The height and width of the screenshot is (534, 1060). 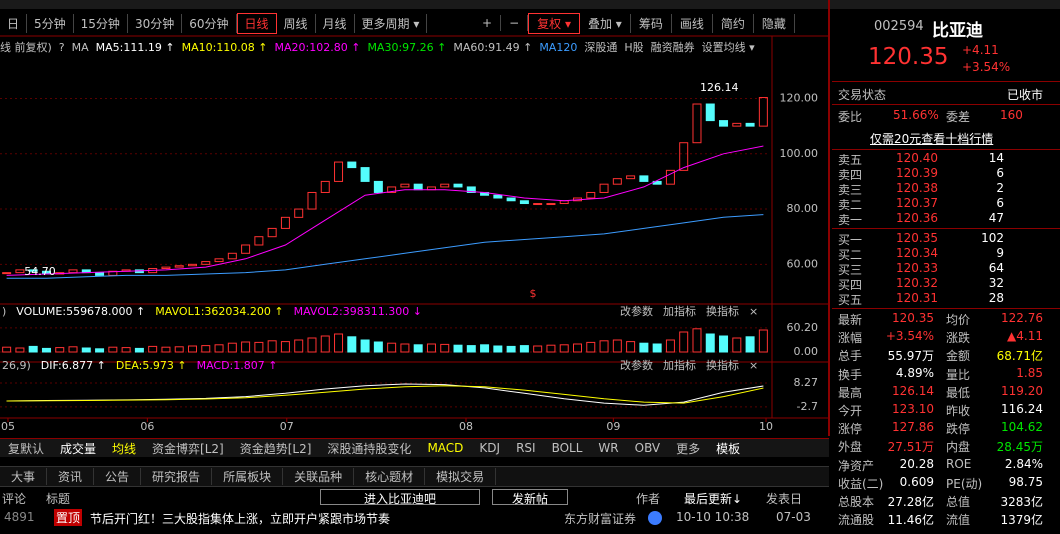 What do you see at coordinates (26, 448) in the screenshot?
I see `indicator-tab: 复默认` at bounding box center [26, 448].